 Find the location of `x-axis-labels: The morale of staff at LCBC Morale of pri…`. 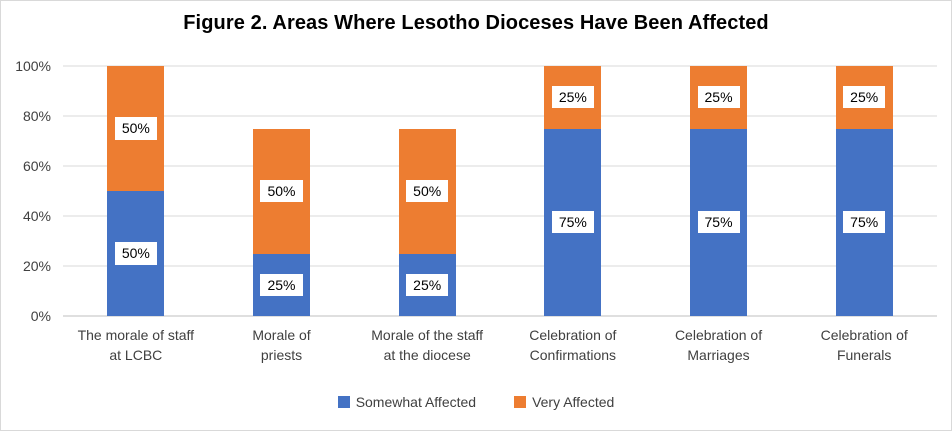

x-axis-labels: The morale of staff at LCBC Morale of pri… is located at coordinates (500, 345).